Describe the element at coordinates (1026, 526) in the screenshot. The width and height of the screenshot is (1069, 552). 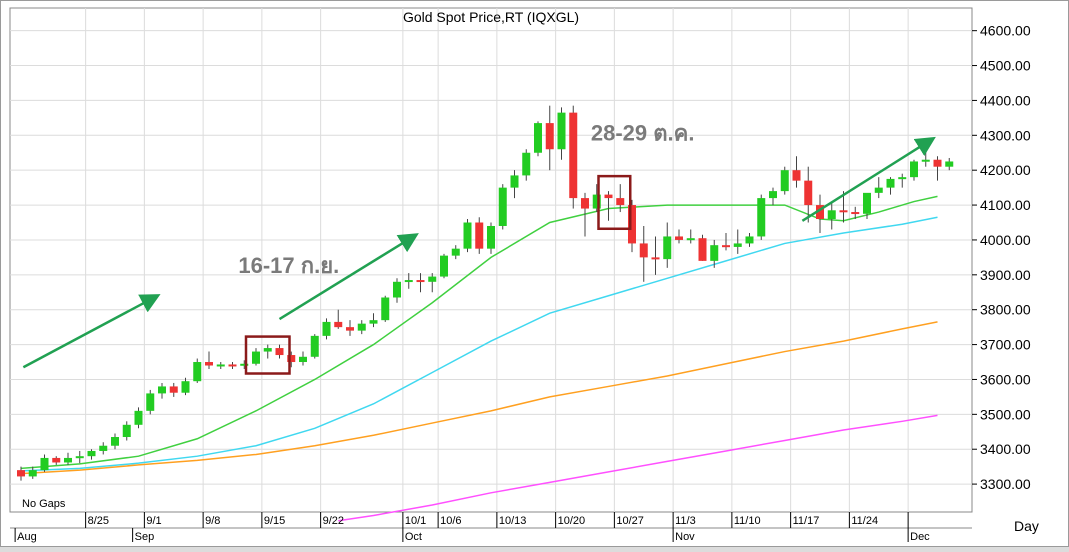
I see `x-axis-unit-label: Day` at that location.